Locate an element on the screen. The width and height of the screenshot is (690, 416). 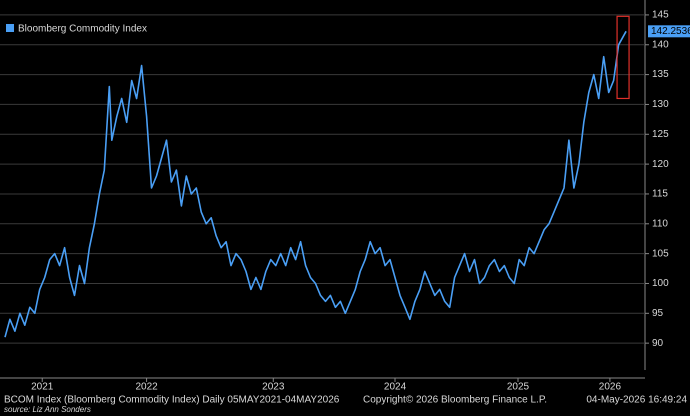
x-tick-label: 2024 is located at coordinates (395, 387).